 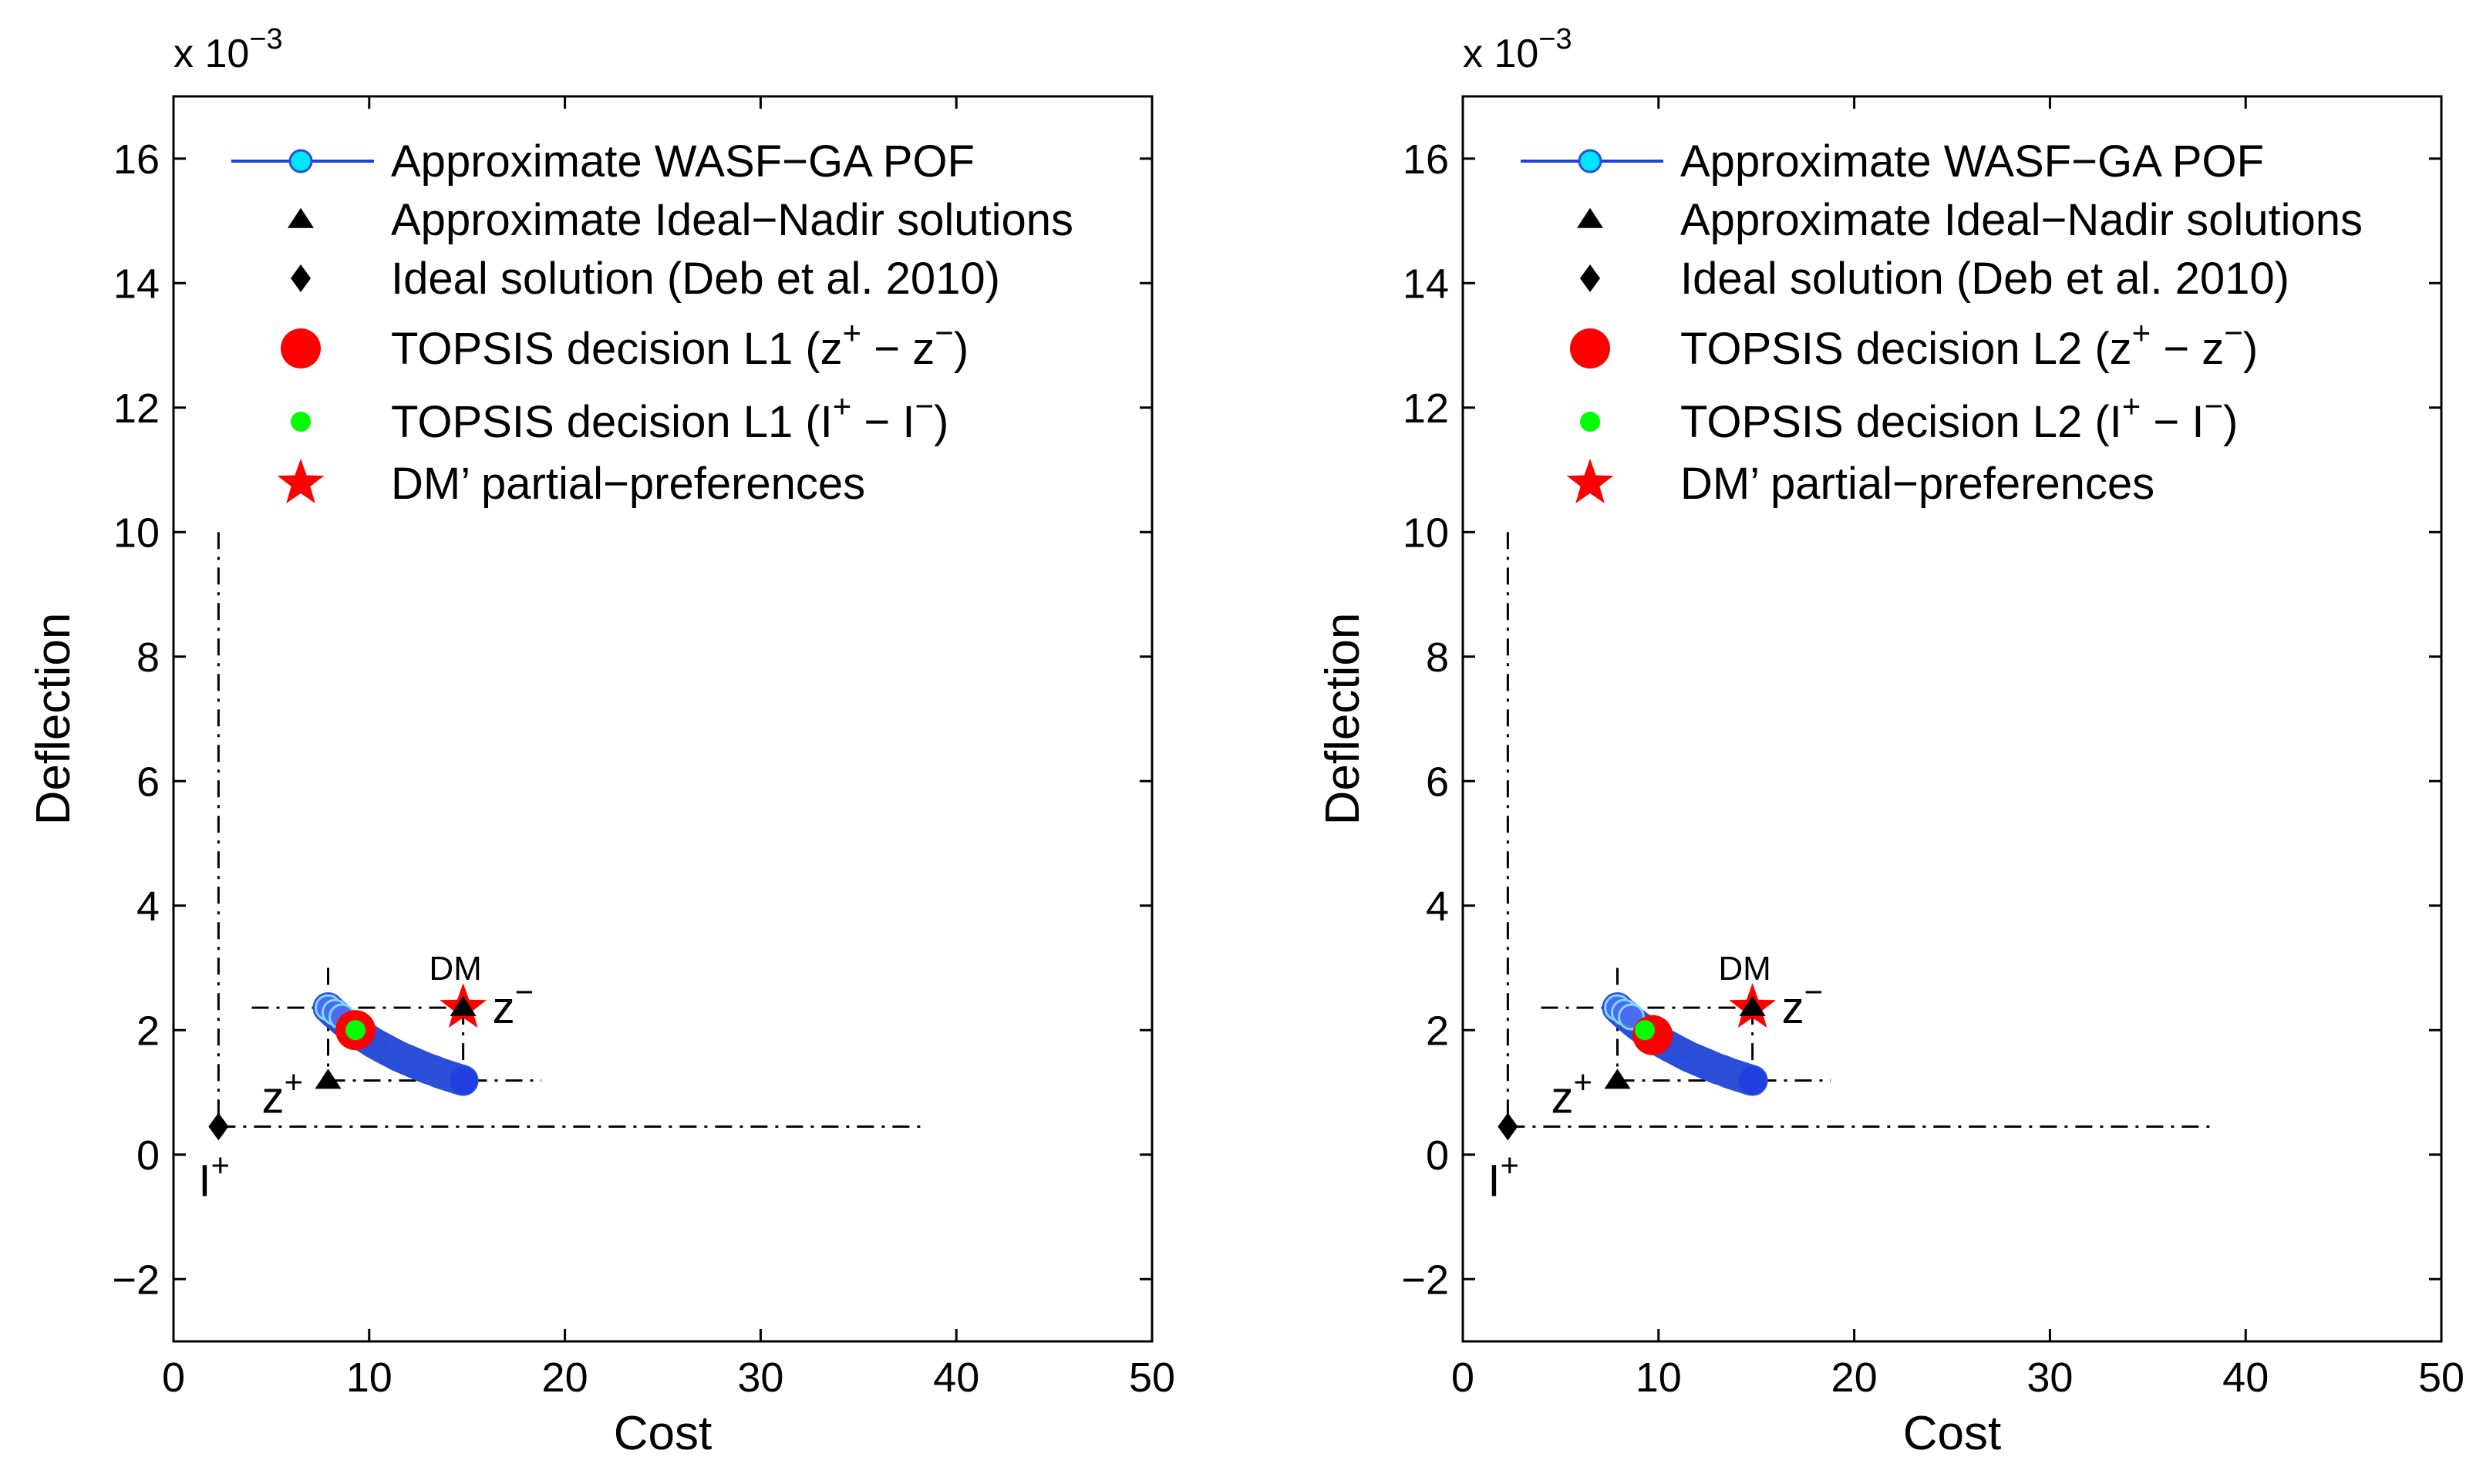 I want to click on legend-label-sup1: +, so click(x=2131, y=406).